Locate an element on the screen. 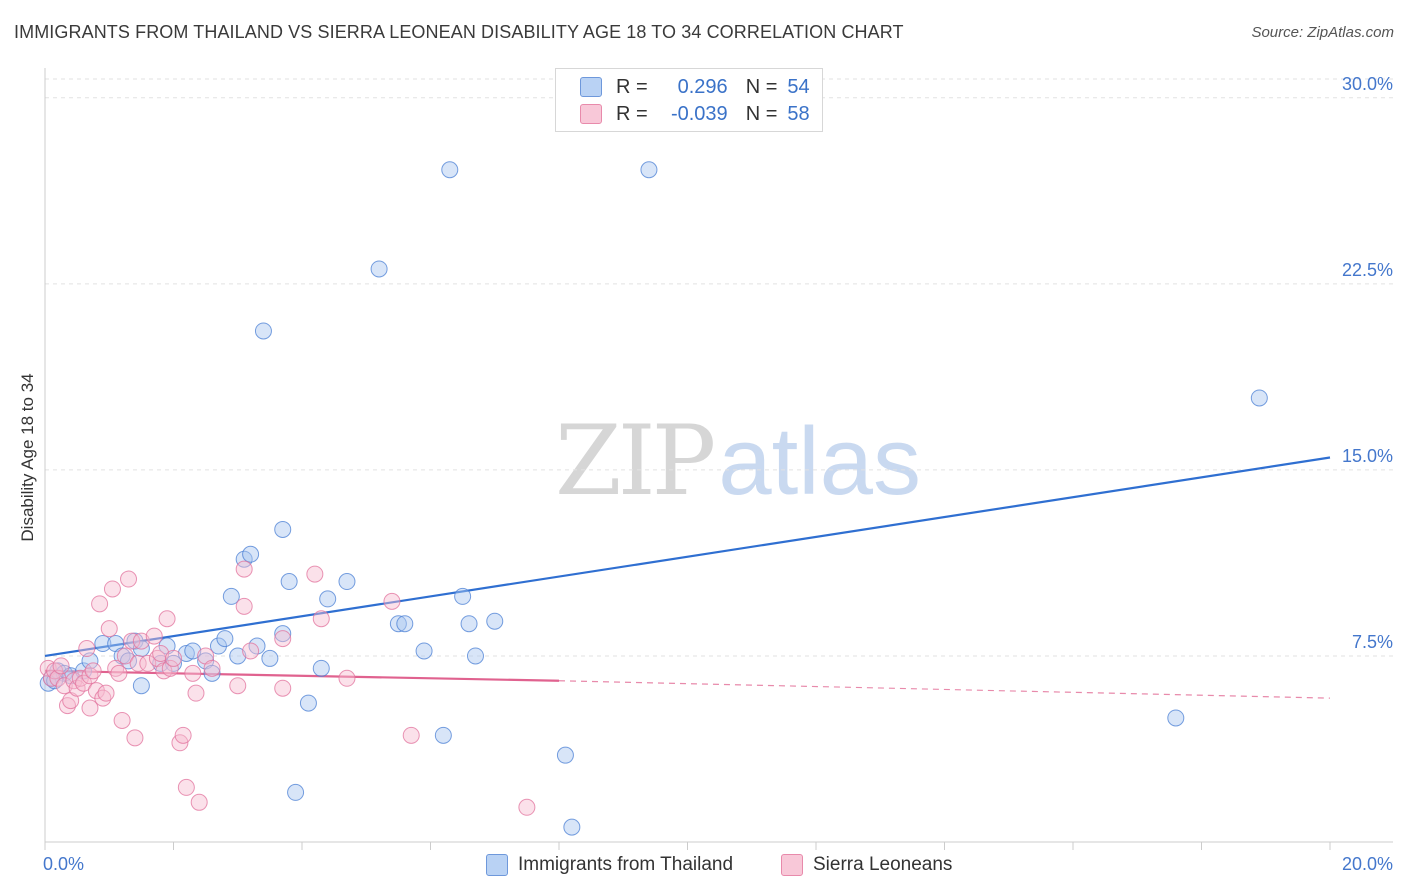 The height and width of the screenshot is (892, 1406). bottom-legend-thailand: Immigrants from Thailand is located at coordinates (609, 865).